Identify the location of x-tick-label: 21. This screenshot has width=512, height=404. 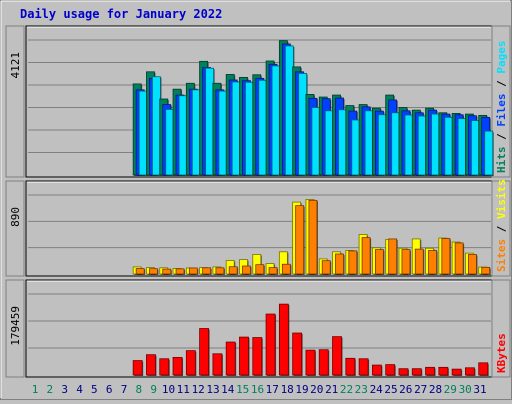
(331, 389).